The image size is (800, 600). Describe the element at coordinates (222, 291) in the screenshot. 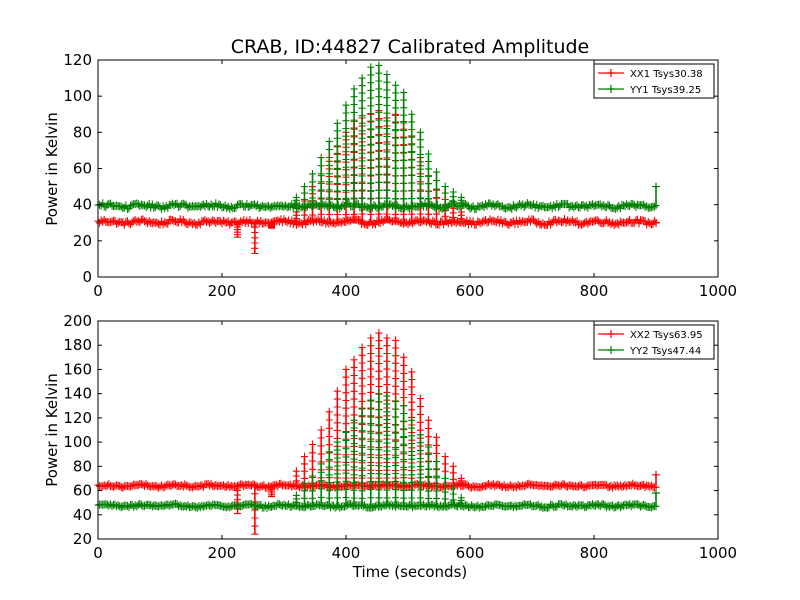

I see `x-tick-label: 200` at that location.